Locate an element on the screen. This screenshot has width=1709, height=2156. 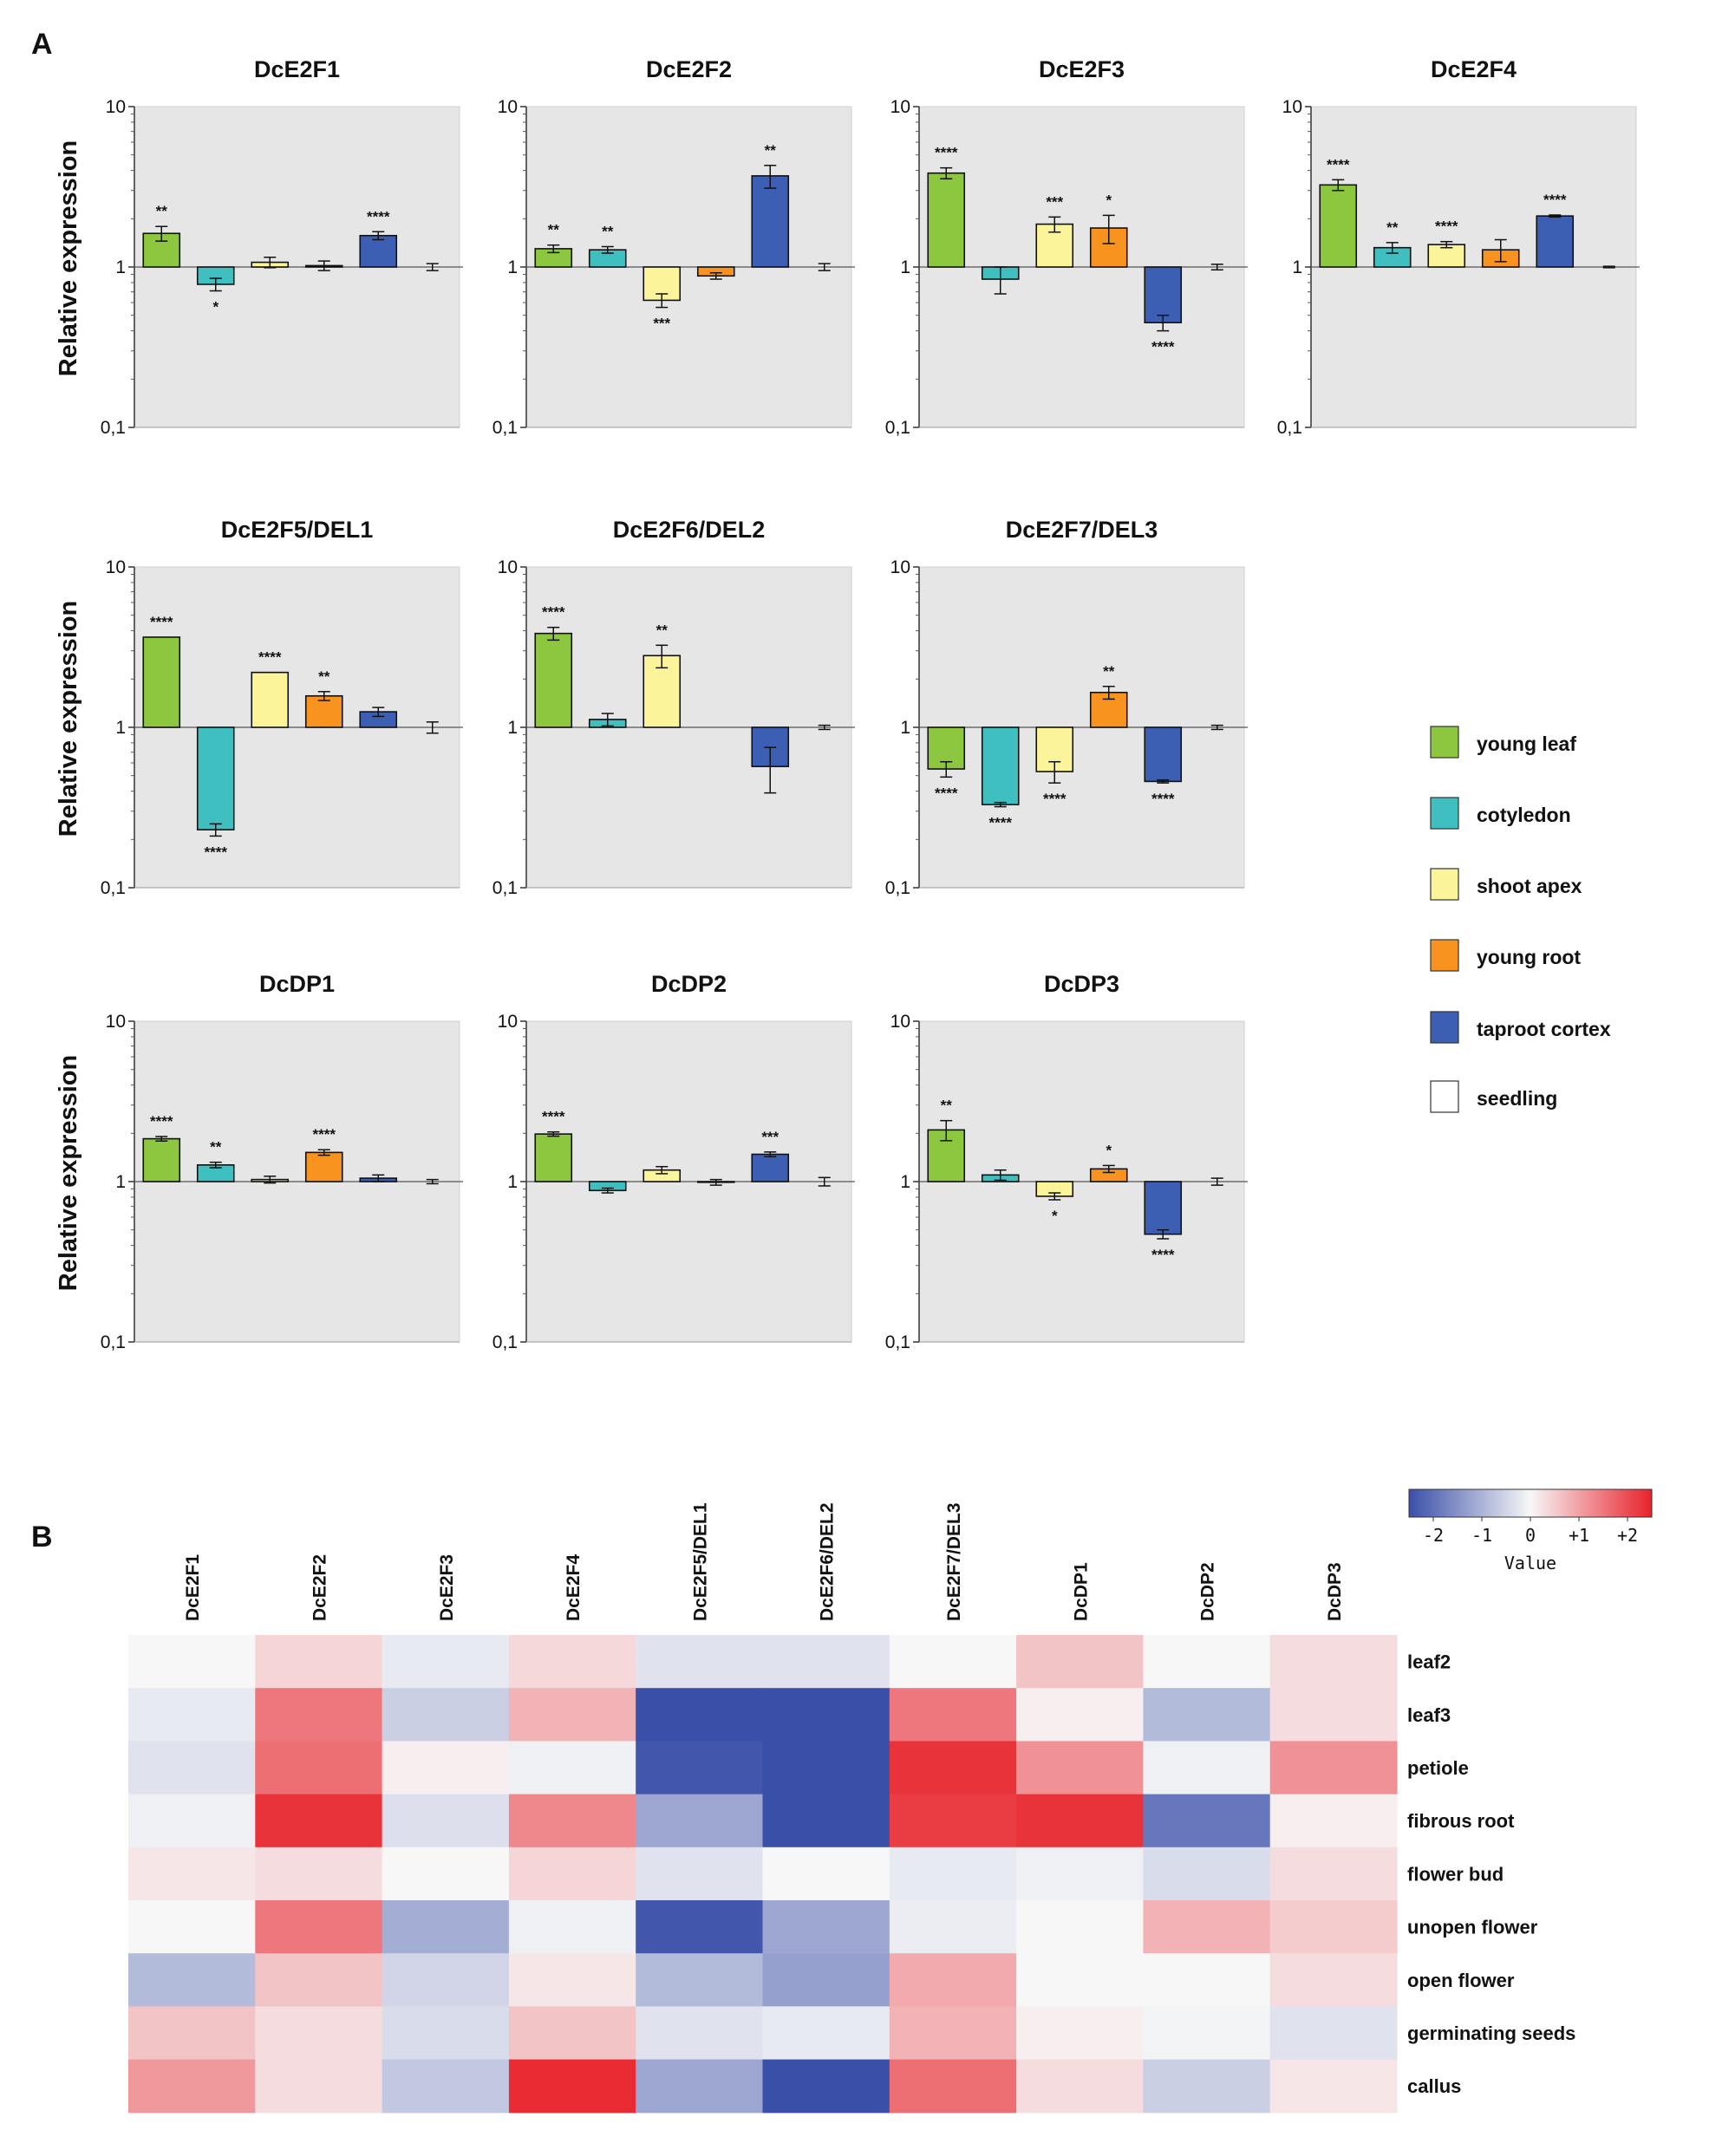
chart-title: DcE2F1 is located at coordinates (297, 69).